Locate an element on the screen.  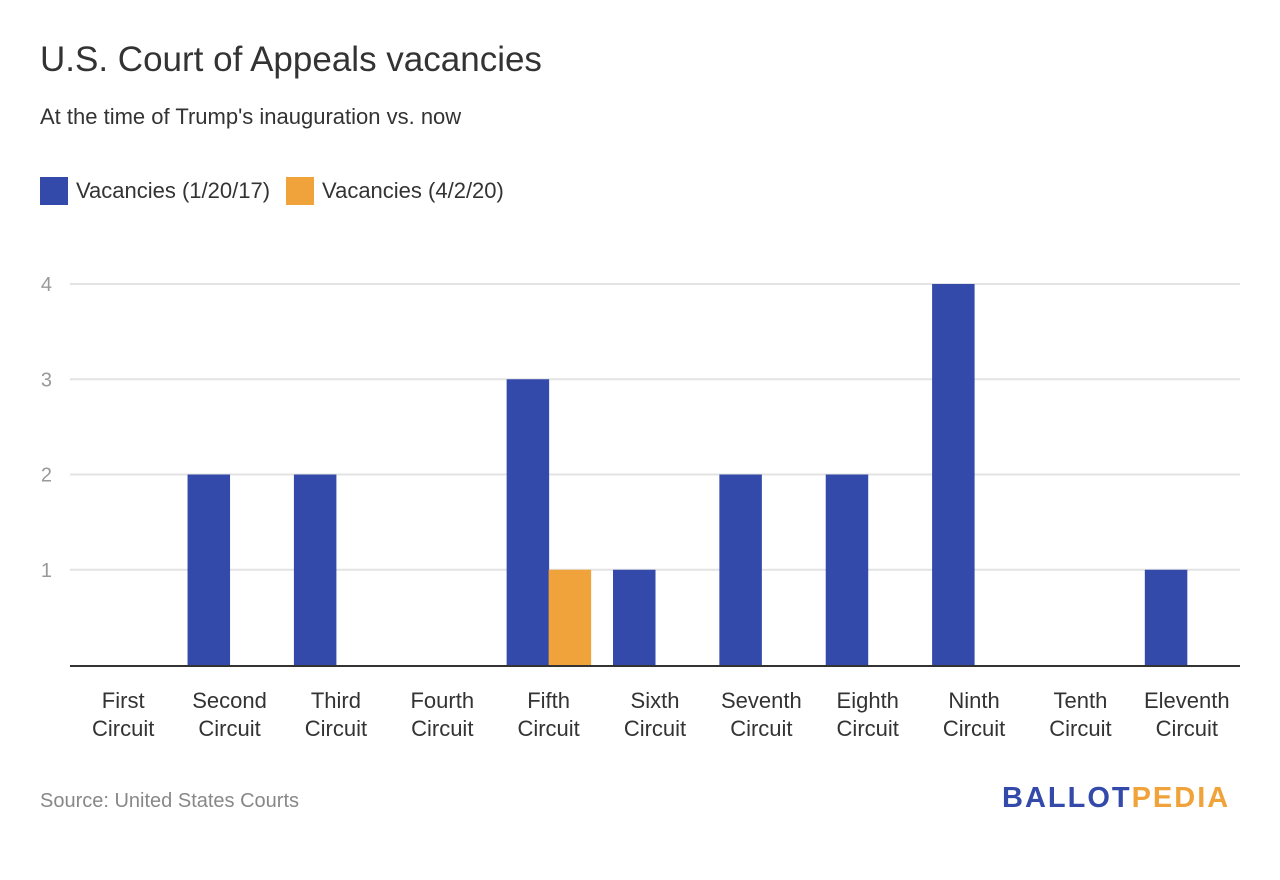
legend-item-2020: Vacancies (4/2/20) is located at coordinates (395, 191).